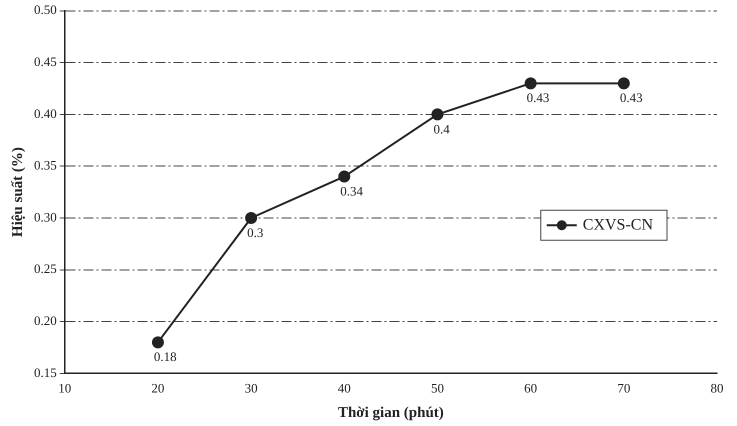  What do you see at coordinates (441, 128) in the screenshot?
I see `data-label: 0.4` at bounding box center [441, 128].